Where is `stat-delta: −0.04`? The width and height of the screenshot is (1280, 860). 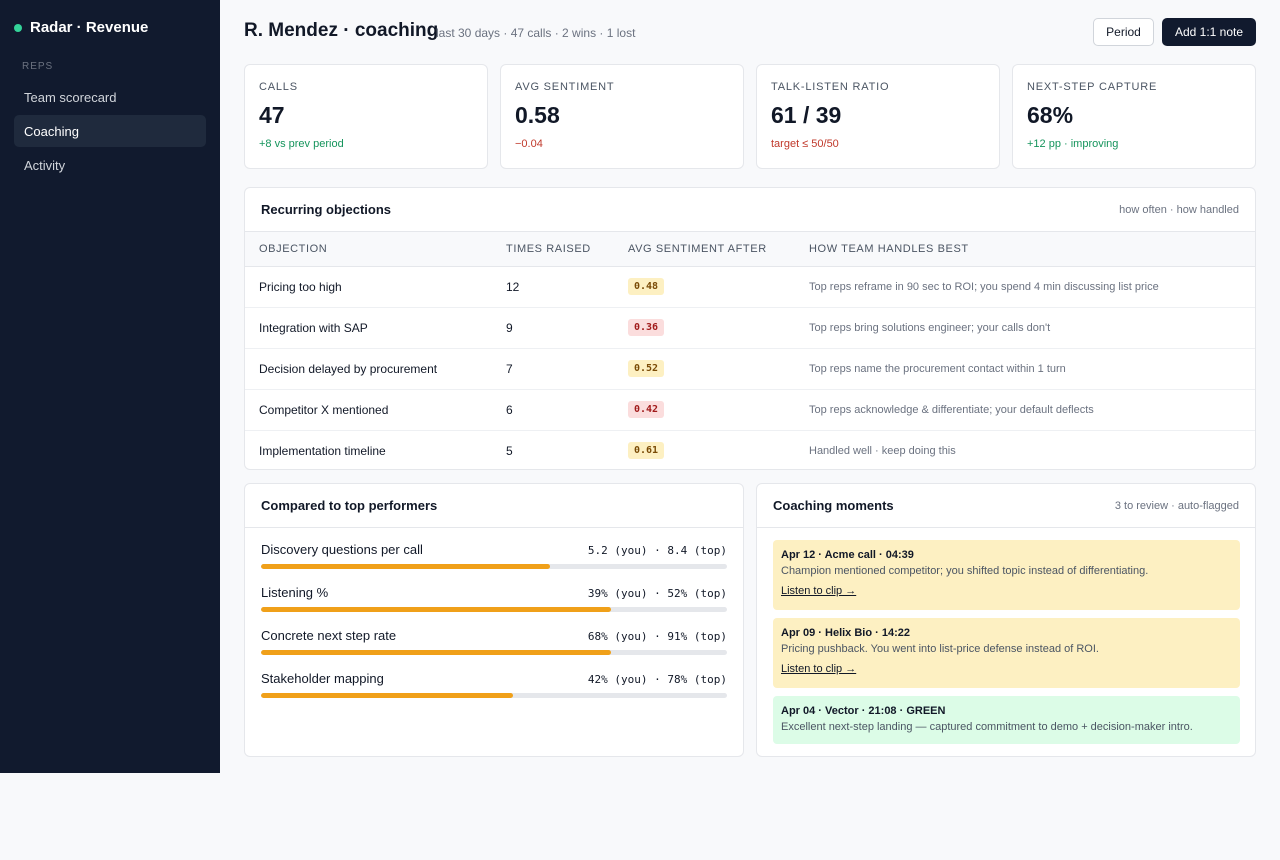 stat-delta: −0.04 is located at coordinates (529, 144).